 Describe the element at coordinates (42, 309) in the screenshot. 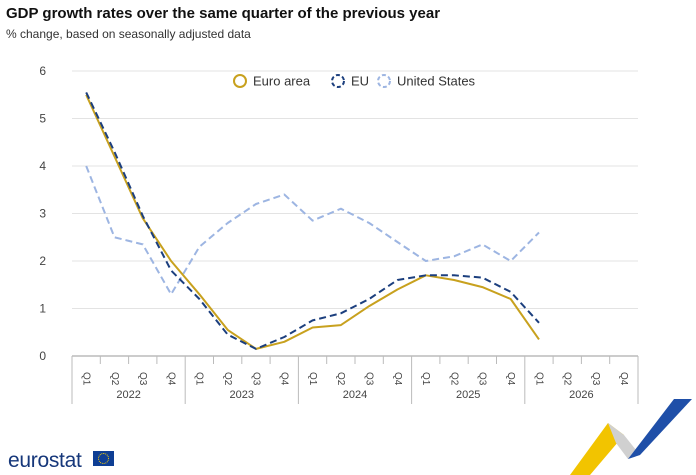

I see `y-tick-label: 1` at that location.